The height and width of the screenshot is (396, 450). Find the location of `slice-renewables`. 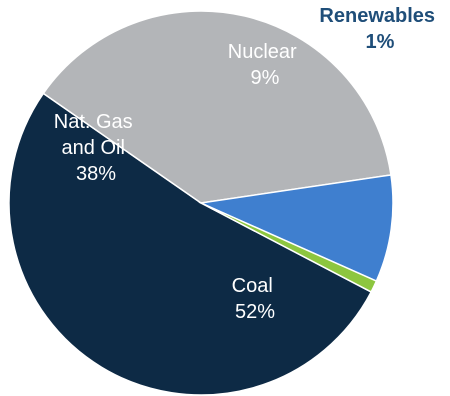

slice-renewables is located at coordinates (289, 247).